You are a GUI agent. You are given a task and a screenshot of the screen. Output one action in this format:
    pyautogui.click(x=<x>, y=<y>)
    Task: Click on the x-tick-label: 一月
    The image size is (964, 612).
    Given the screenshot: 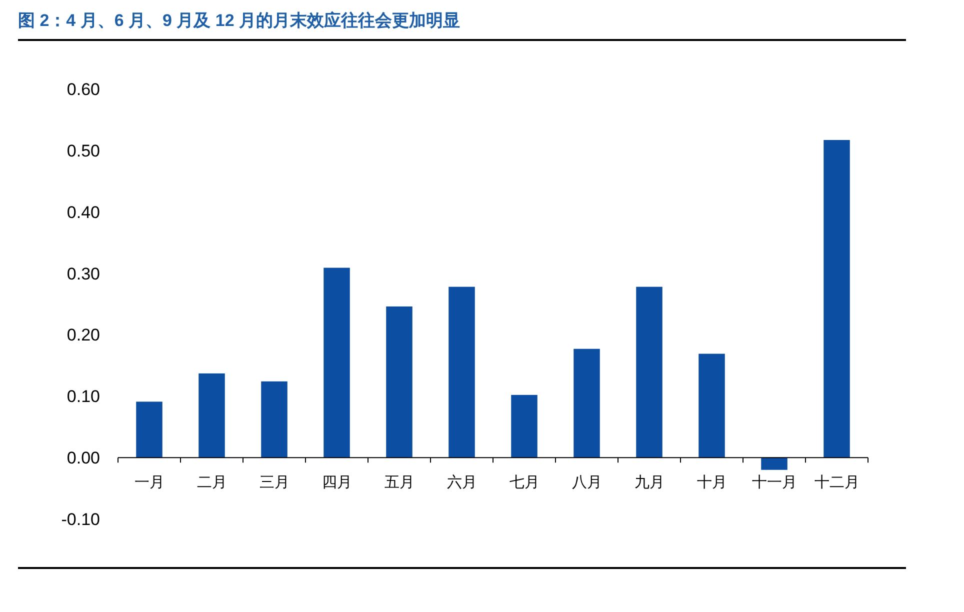 What is the action you would take?
    pyautogui.click(x=149, y=482)
    